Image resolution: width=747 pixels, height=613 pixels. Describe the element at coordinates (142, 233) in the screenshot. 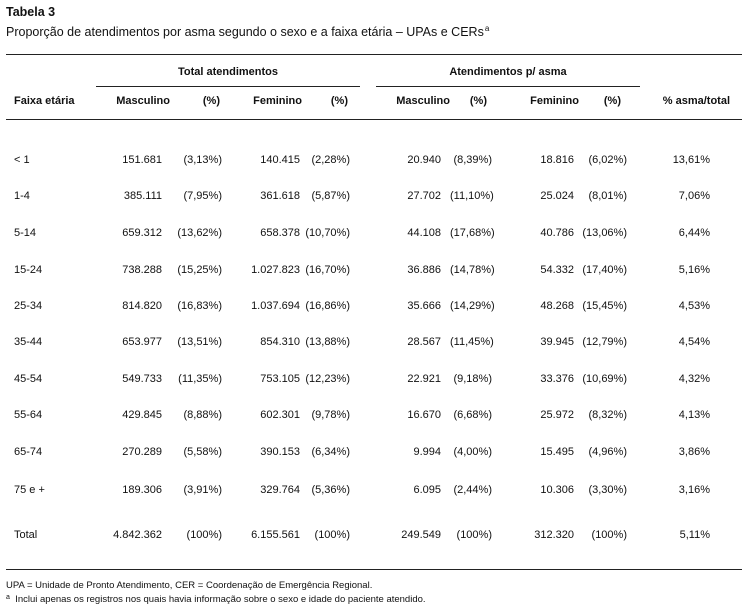

I see `cell-masc-total: 659.312` at that location.